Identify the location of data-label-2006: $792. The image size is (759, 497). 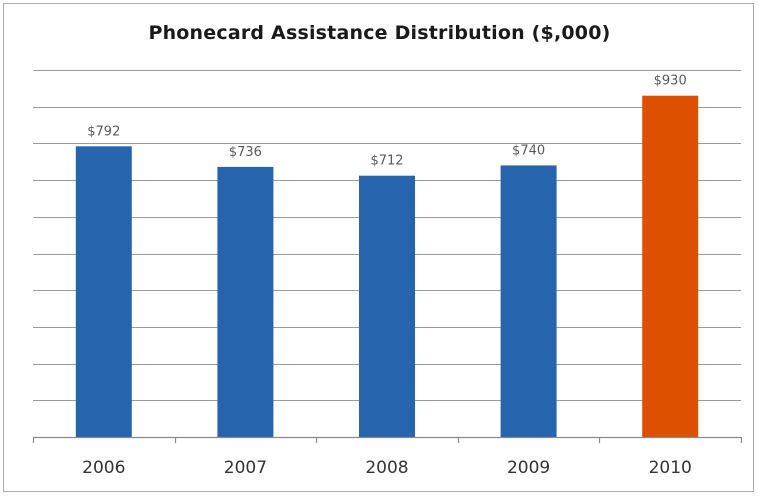
(103, 131).